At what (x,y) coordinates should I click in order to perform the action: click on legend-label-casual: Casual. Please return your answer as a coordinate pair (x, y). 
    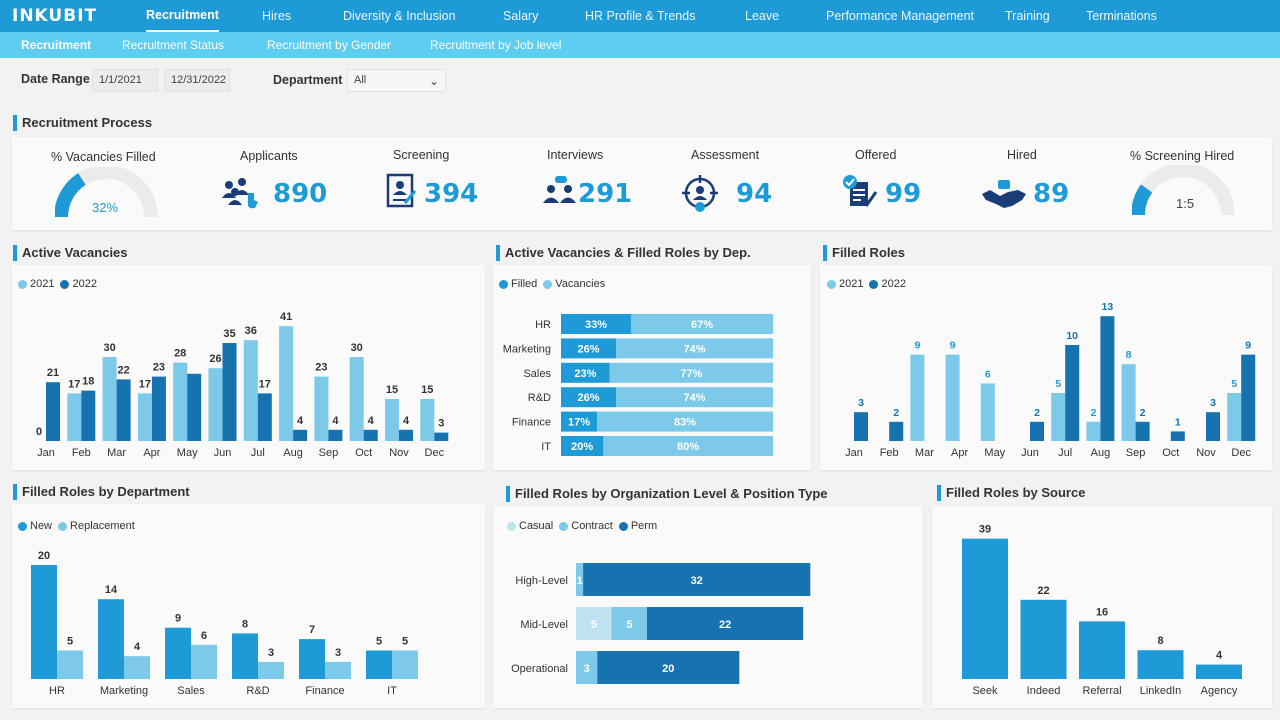
    Looking at the image, I should click on (536, 526).